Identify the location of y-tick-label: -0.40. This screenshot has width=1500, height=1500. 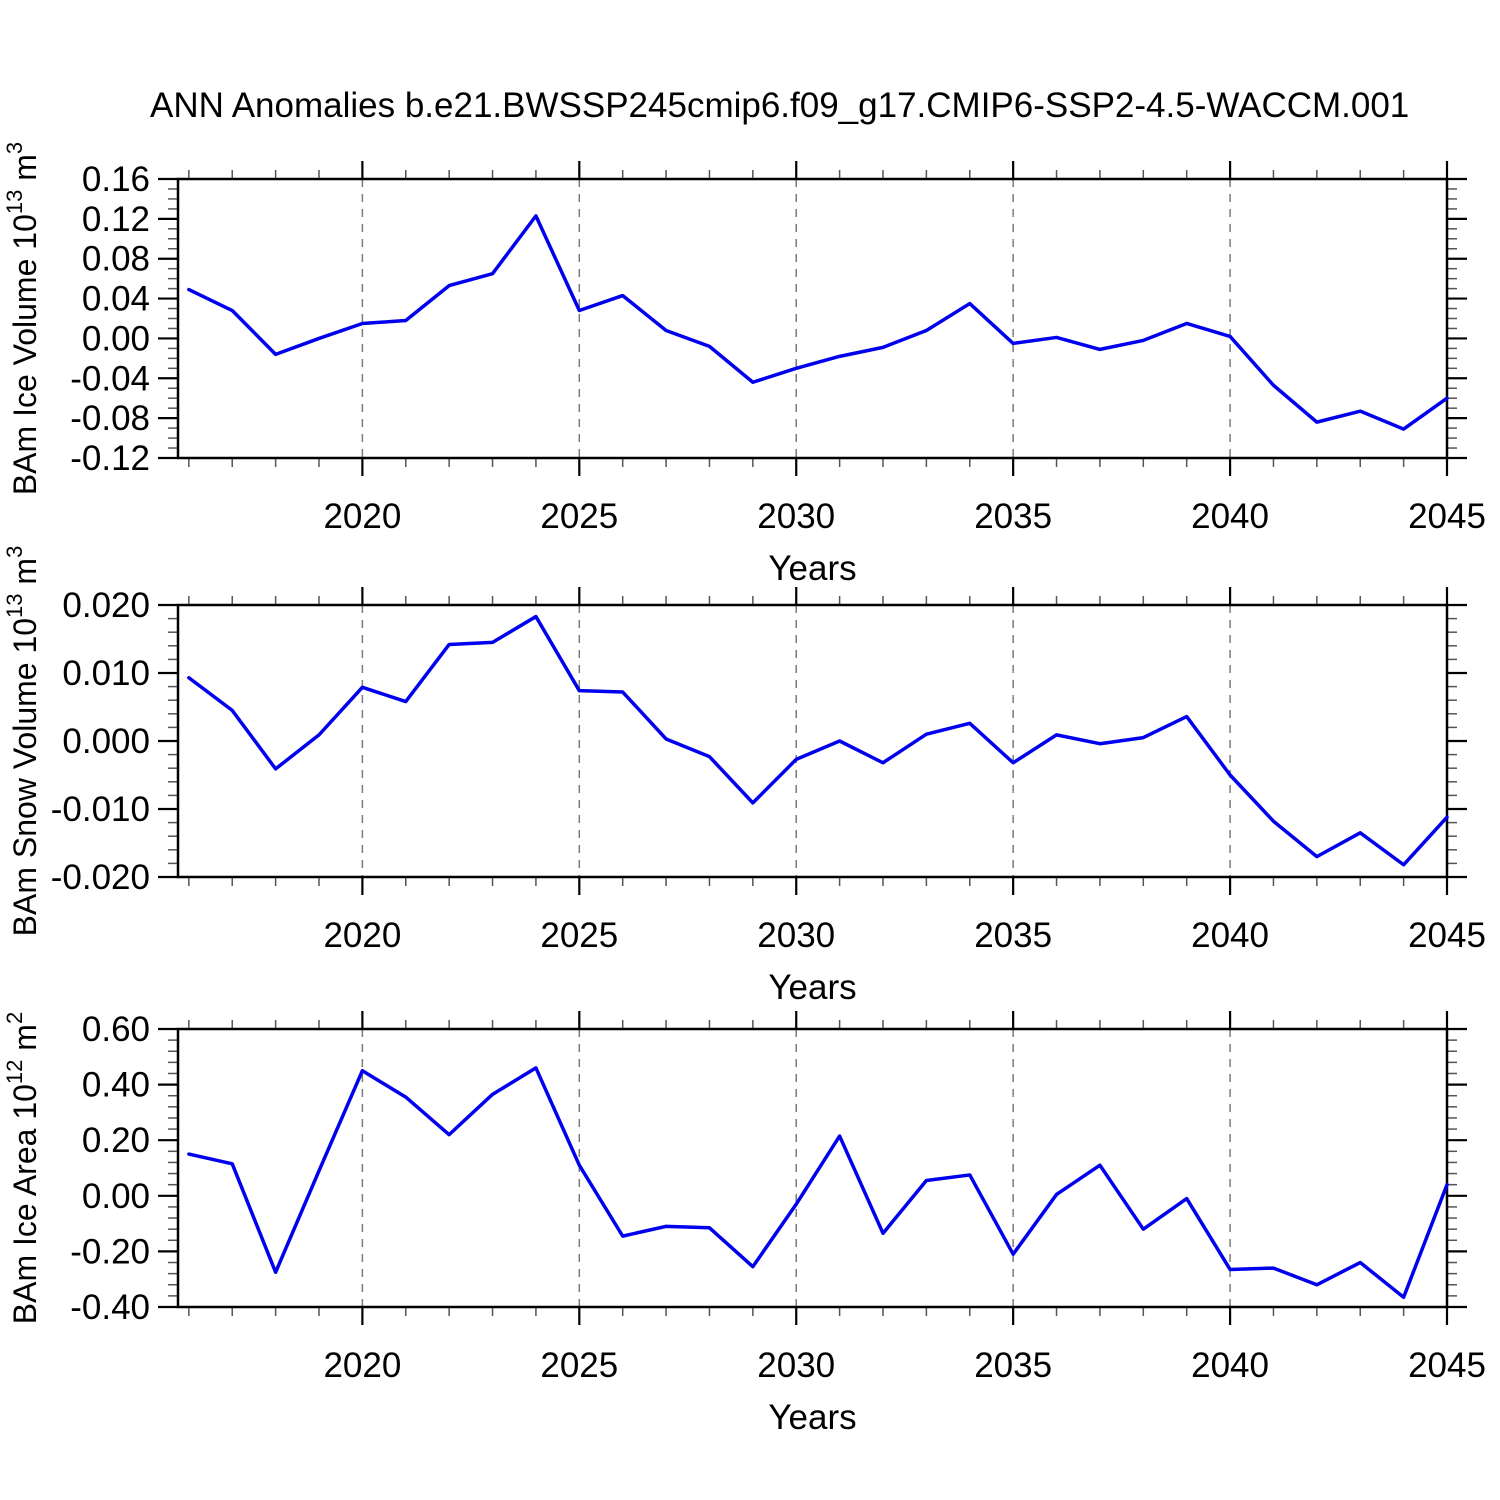
(110, 1307).